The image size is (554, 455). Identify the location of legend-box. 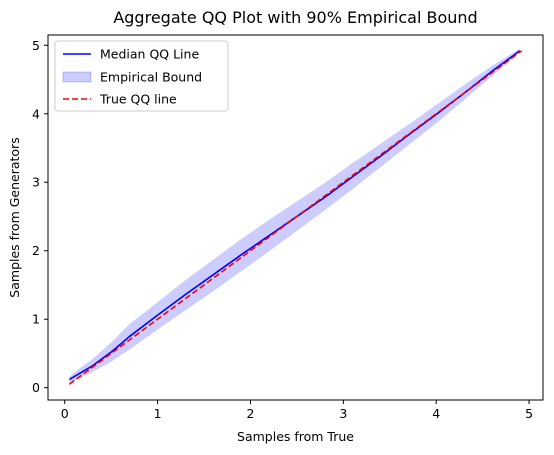
(141, 76).